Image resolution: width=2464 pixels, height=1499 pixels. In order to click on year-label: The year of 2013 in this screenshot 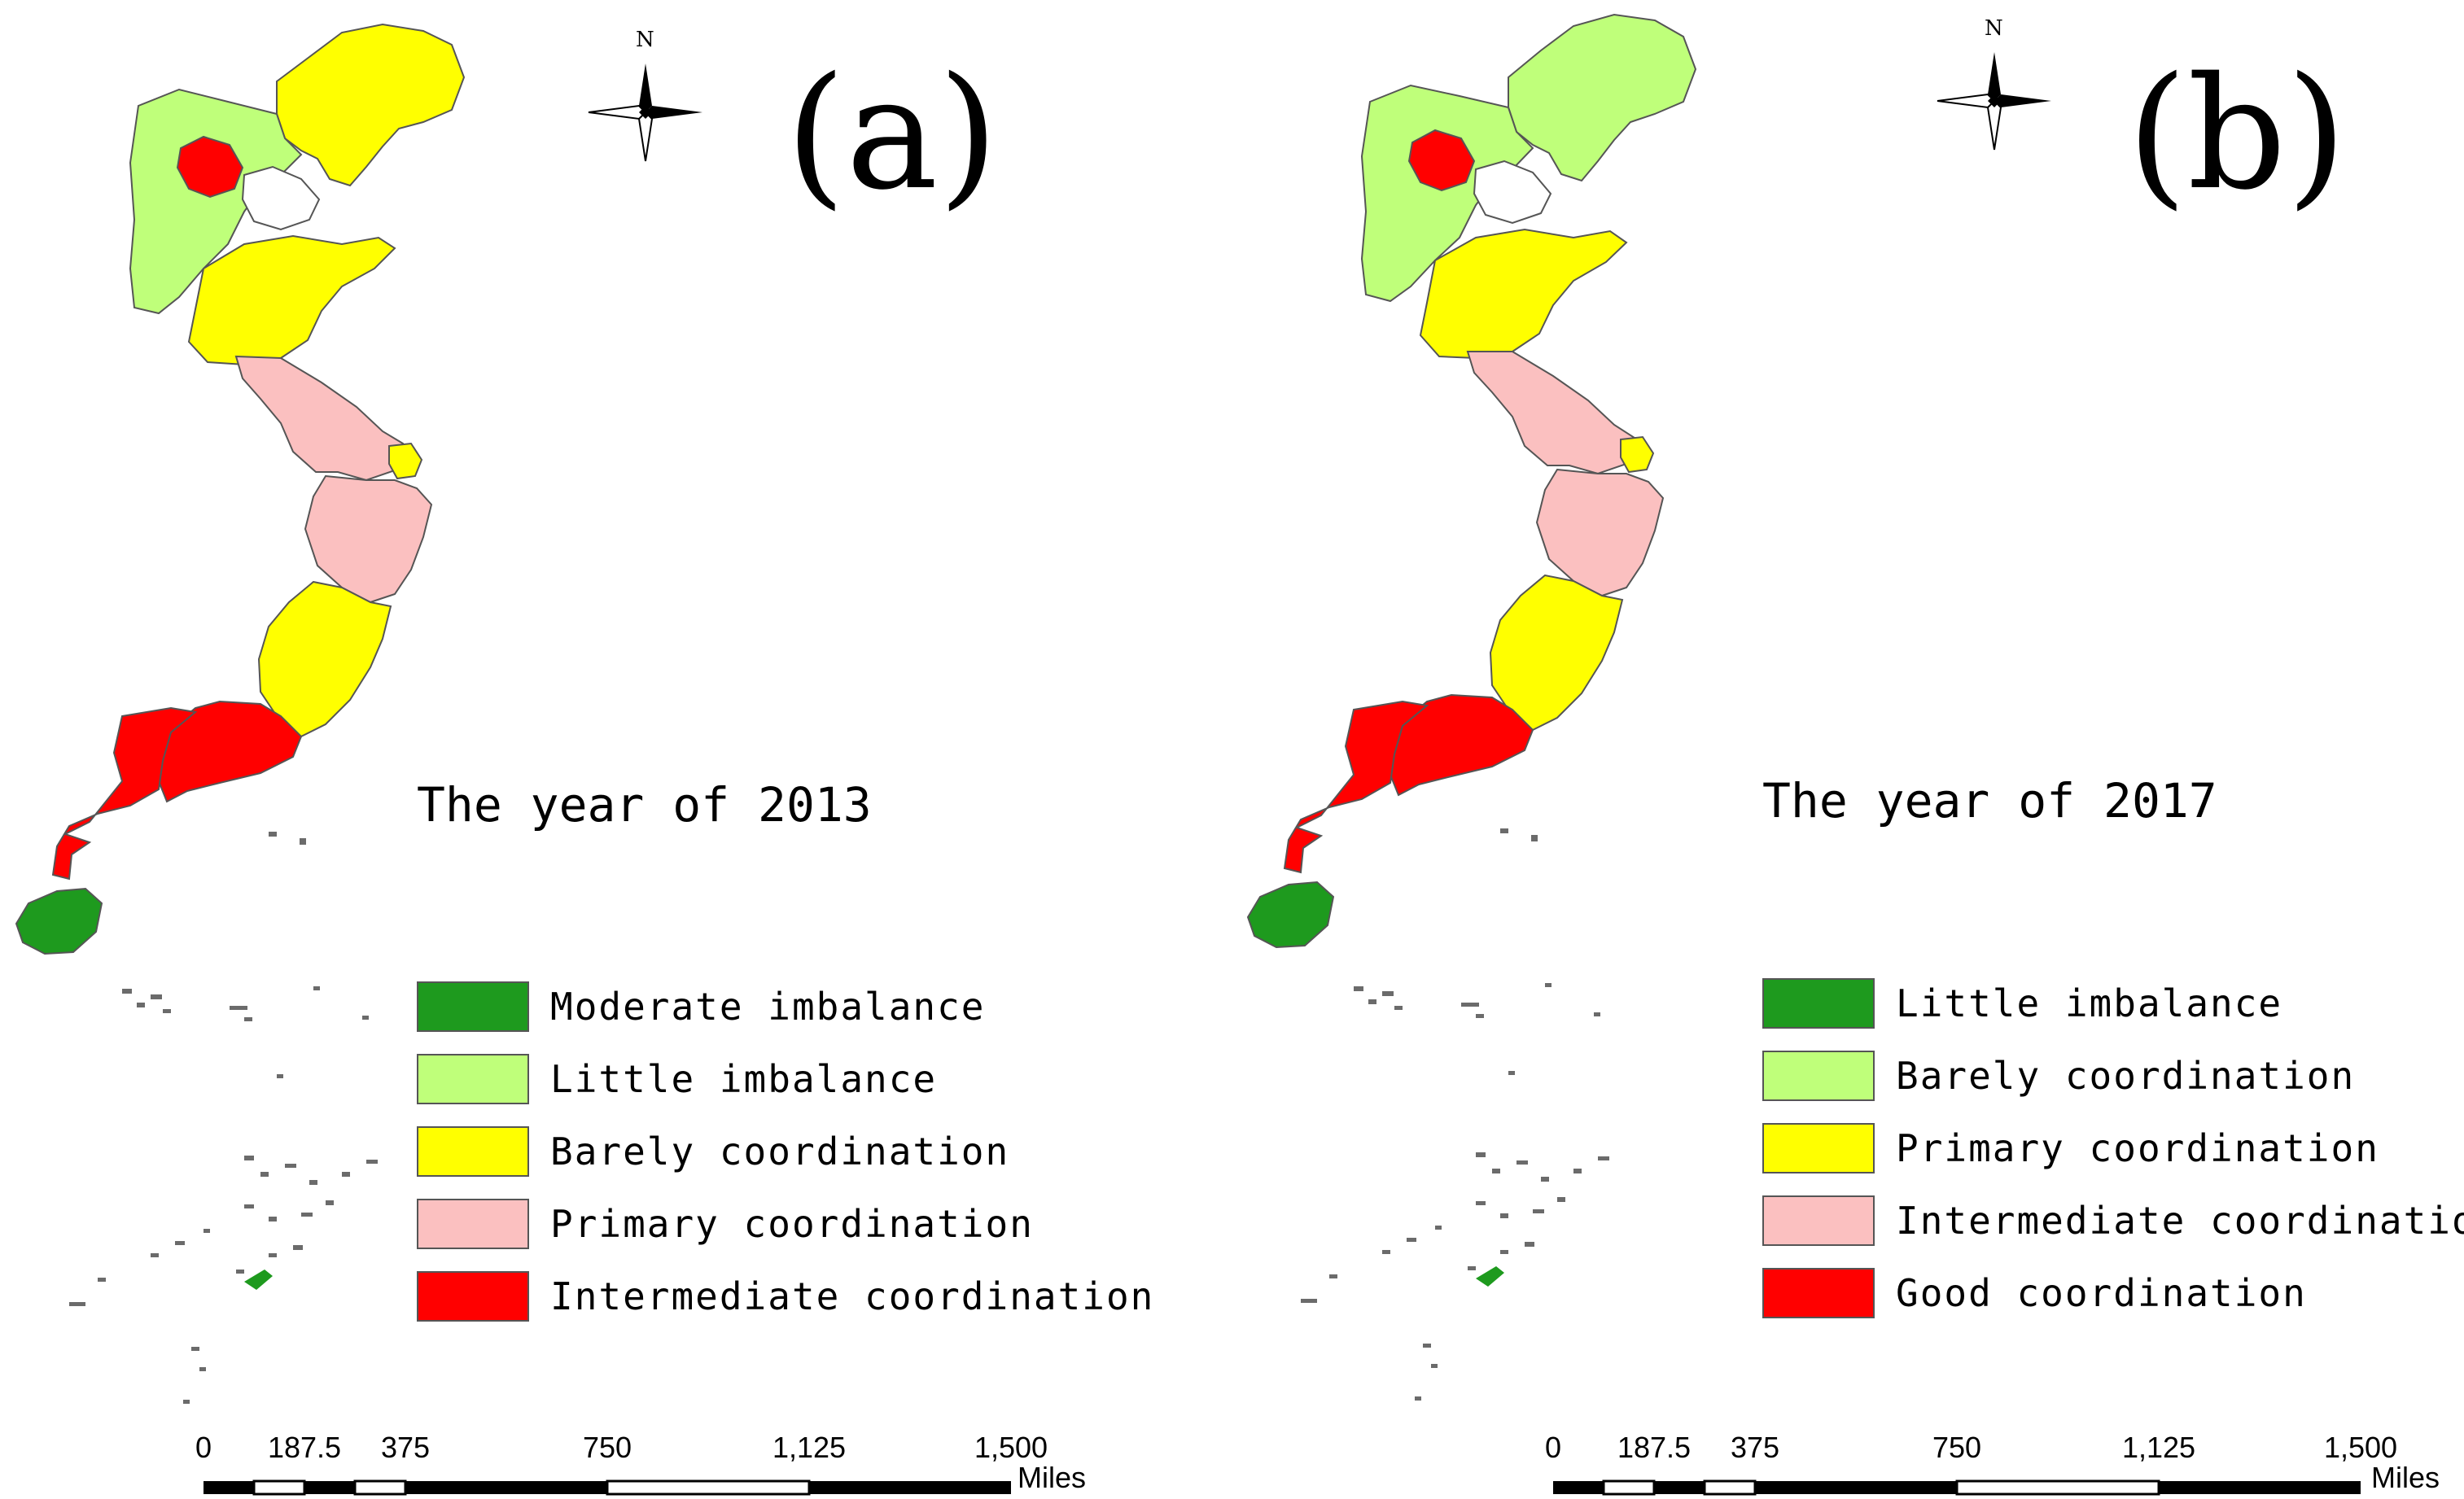, I will do `click(645, 805)`.